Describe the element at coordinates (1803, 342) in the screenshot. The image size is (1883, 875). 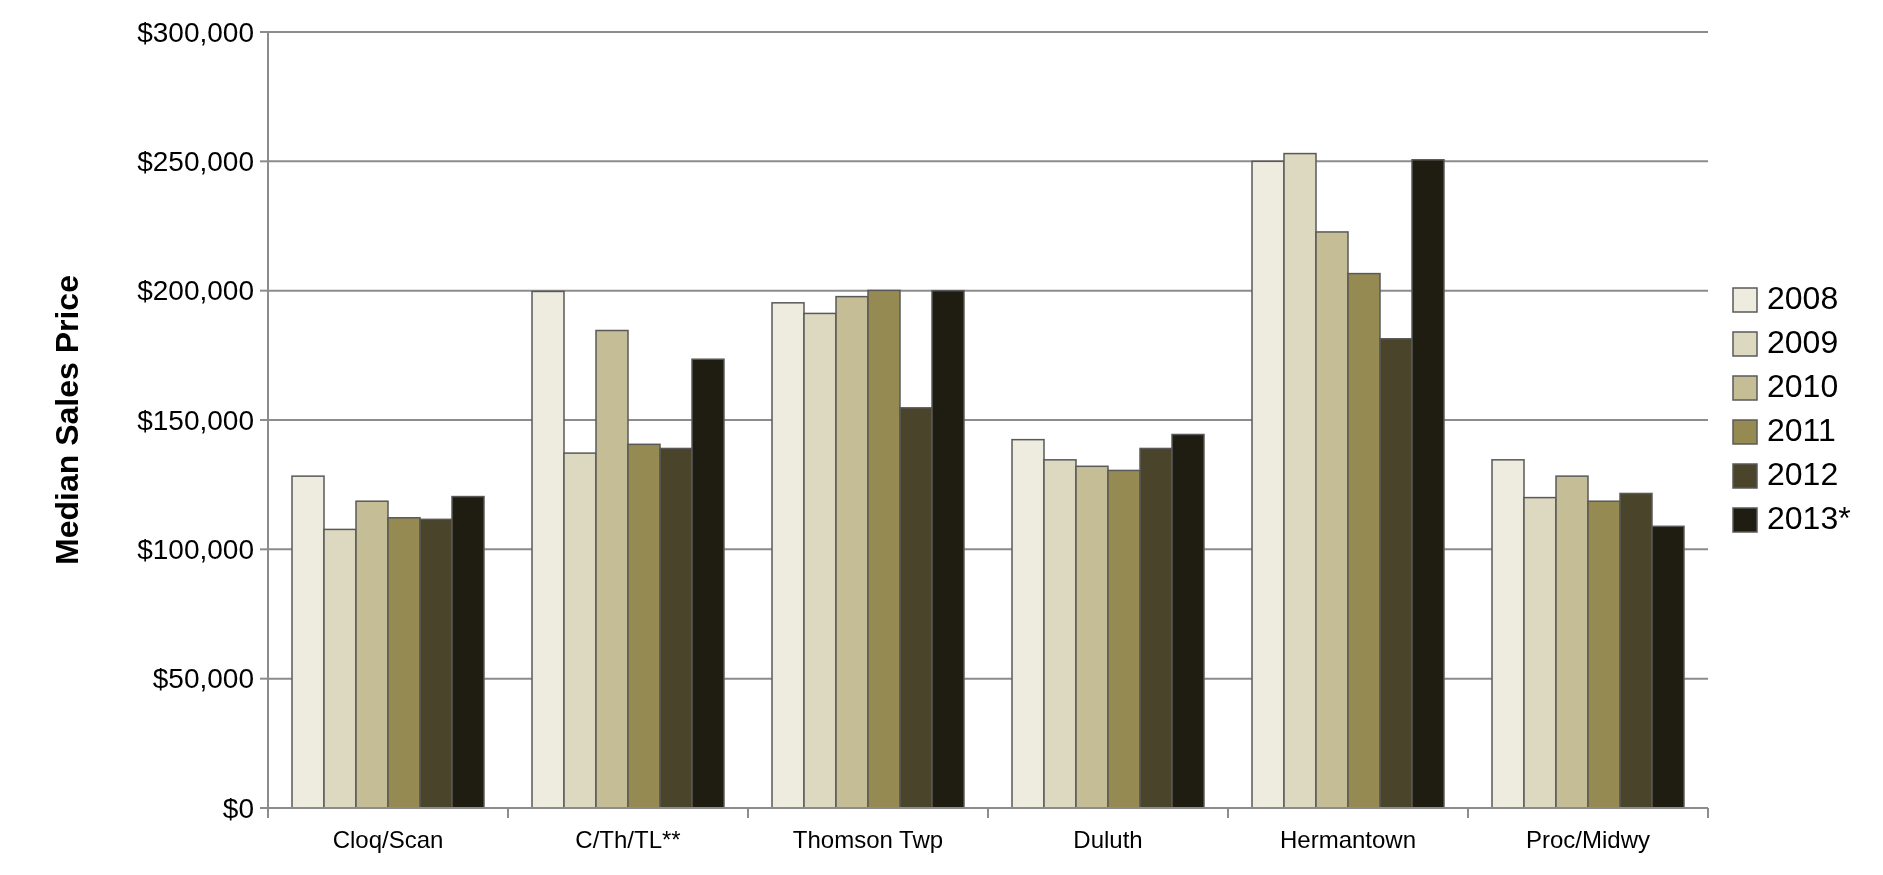
I see `legend-label: 2009` at that location.